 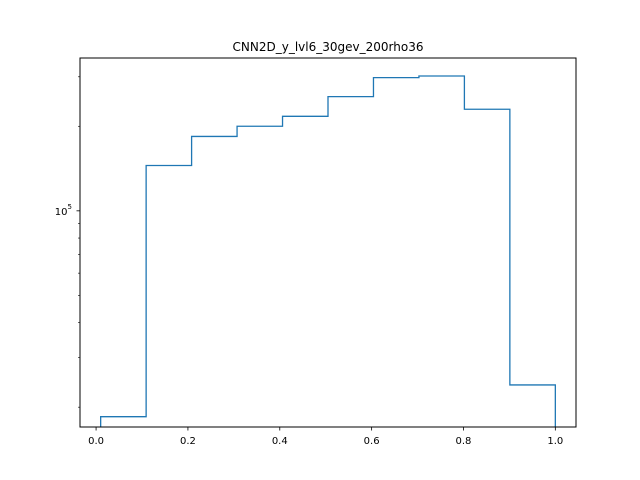 I want to click on x-tick-label: 0.0, so click(x=96, y=441).